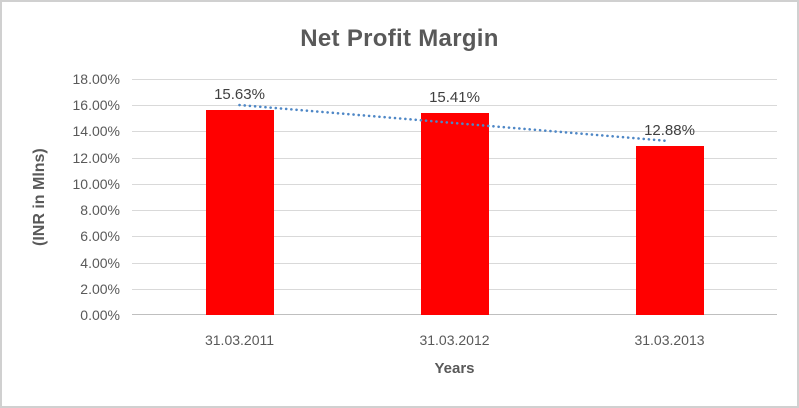 The image size is (799, 408). I want to click on y-tick-label: 2.00%, so click(100, 288).